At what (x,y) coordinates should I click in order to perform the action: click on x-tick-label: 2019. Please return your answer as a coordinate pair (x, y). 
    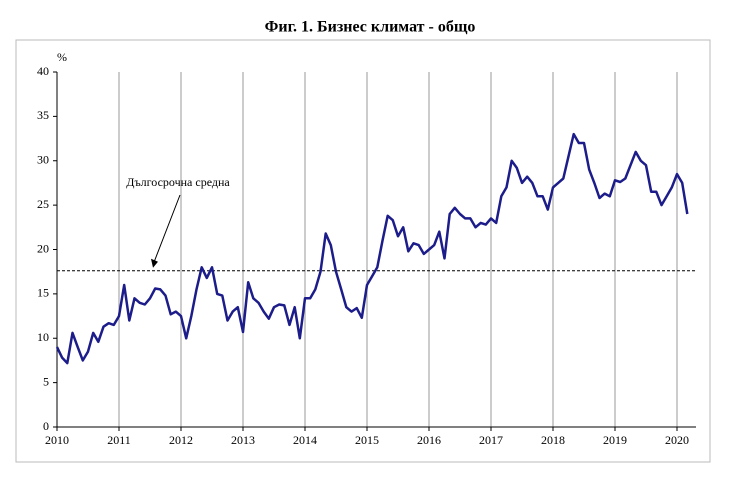
    Looking at the image, I should click on (615, 440).